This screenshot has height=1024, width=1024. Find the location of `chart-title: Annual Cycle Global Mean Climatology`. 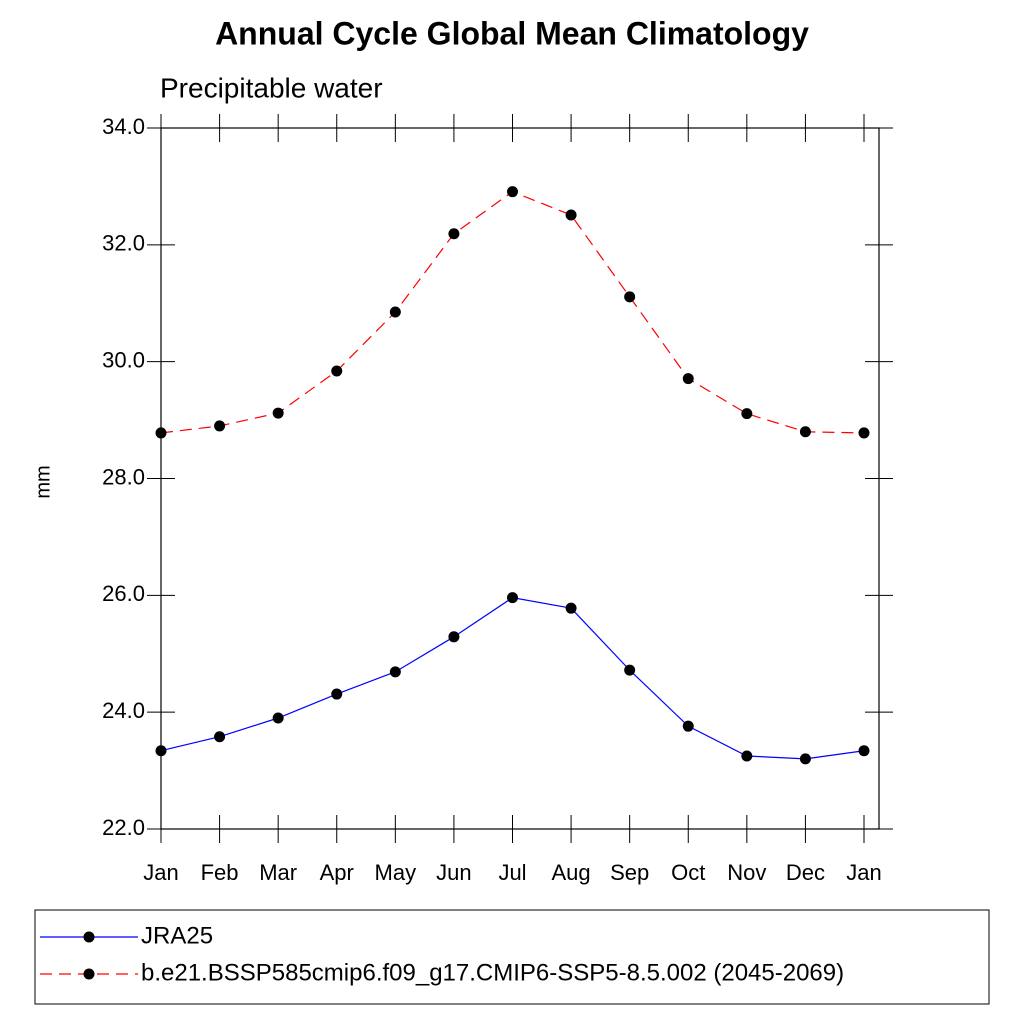

chart-title: Annual Cycle Global Mean Climatology is located at coordinates (512, 33).